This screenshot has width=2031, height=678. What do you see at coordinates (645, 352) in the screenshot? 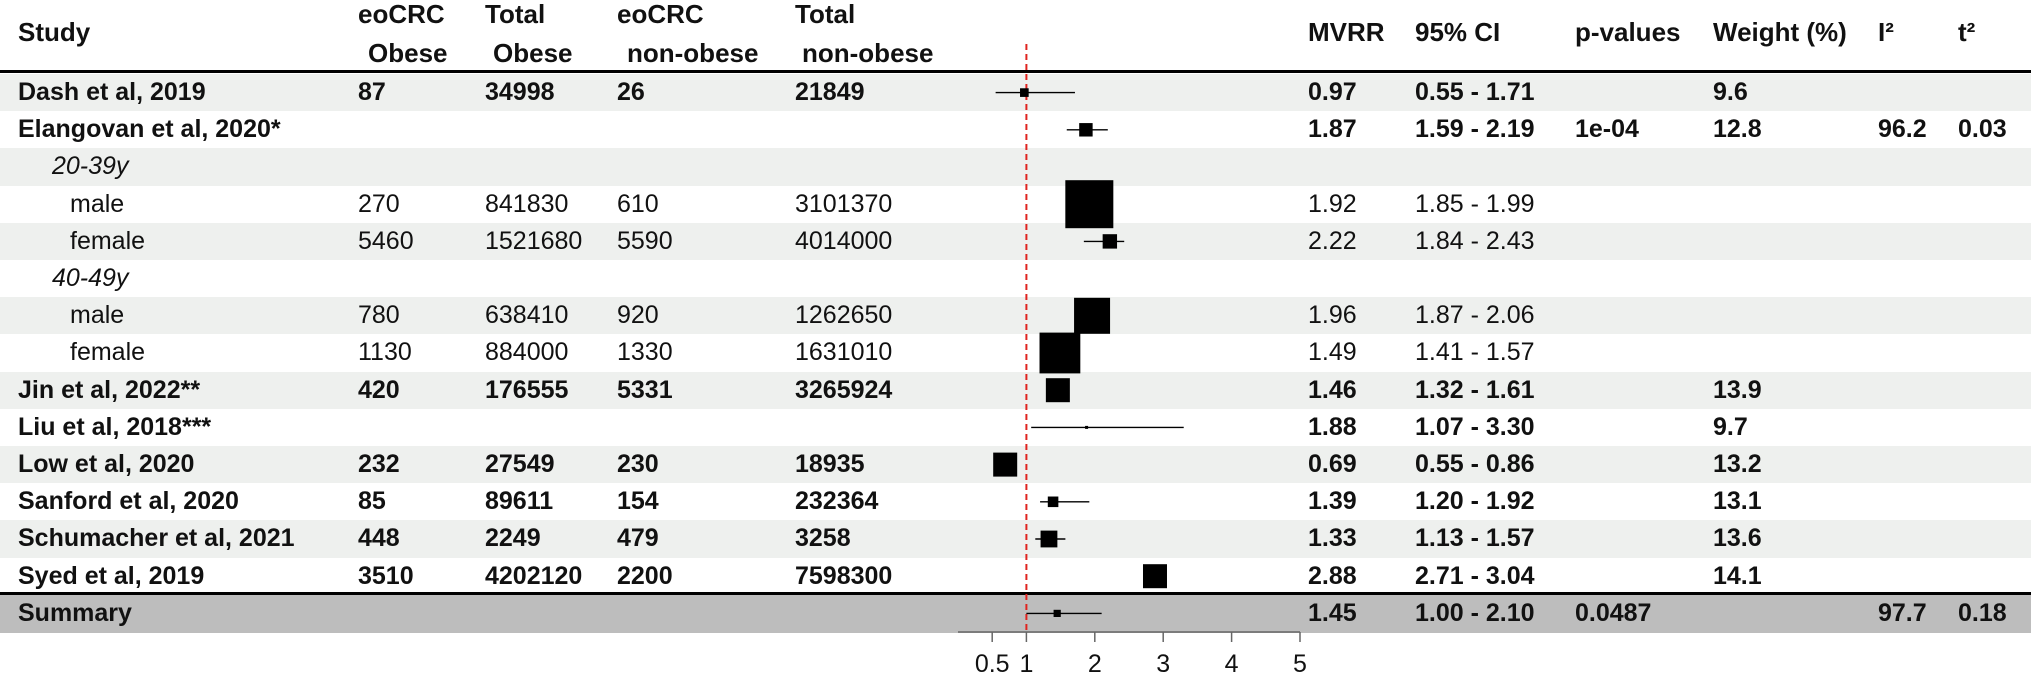
I see `cell-eocrc-nonobese: 1330` at bounding box center [645, 352].